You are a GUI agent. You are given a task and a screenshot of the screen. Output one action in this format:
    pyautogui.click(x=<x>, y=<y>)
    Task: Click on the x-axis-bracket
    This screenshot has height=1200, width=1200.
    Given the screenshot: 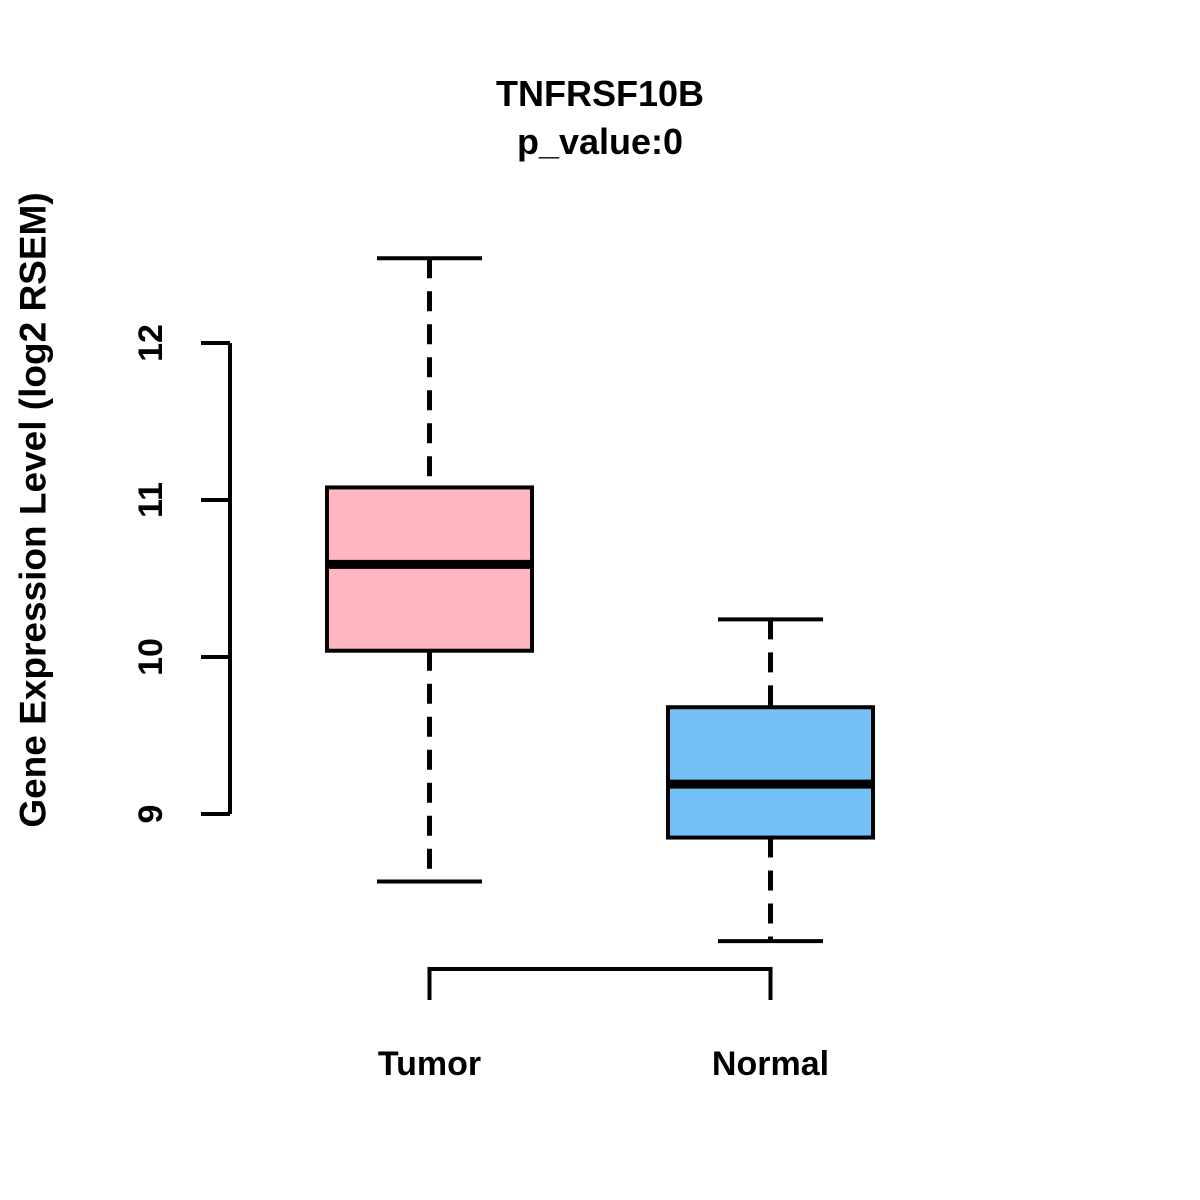 What is the action you would take?
    pyautogui.click(x=600, y=983)
    